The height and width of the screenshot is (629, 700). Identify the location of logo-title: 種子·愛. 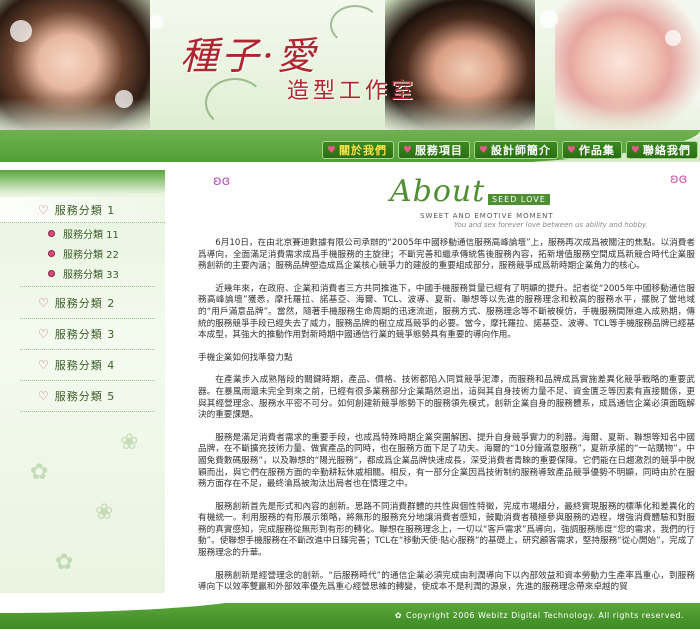
(249, 56).